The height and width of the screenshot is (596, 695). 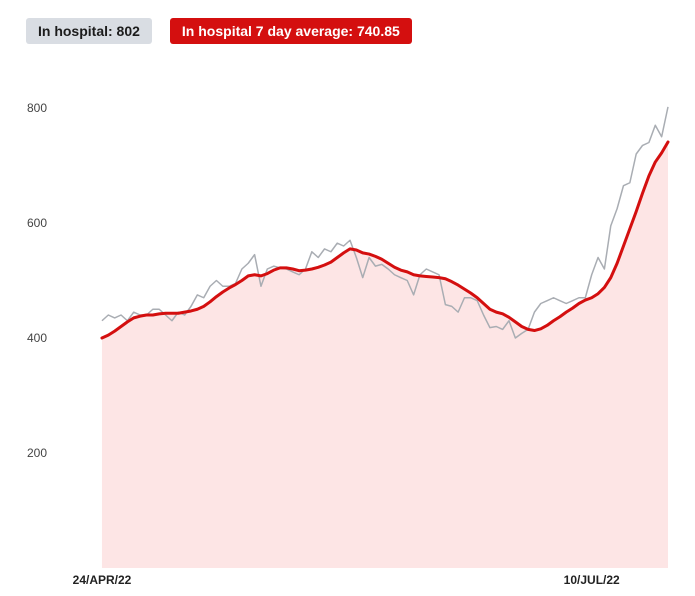 I want to click on y-tick-label-800: 800, so click(x=37, y=108).